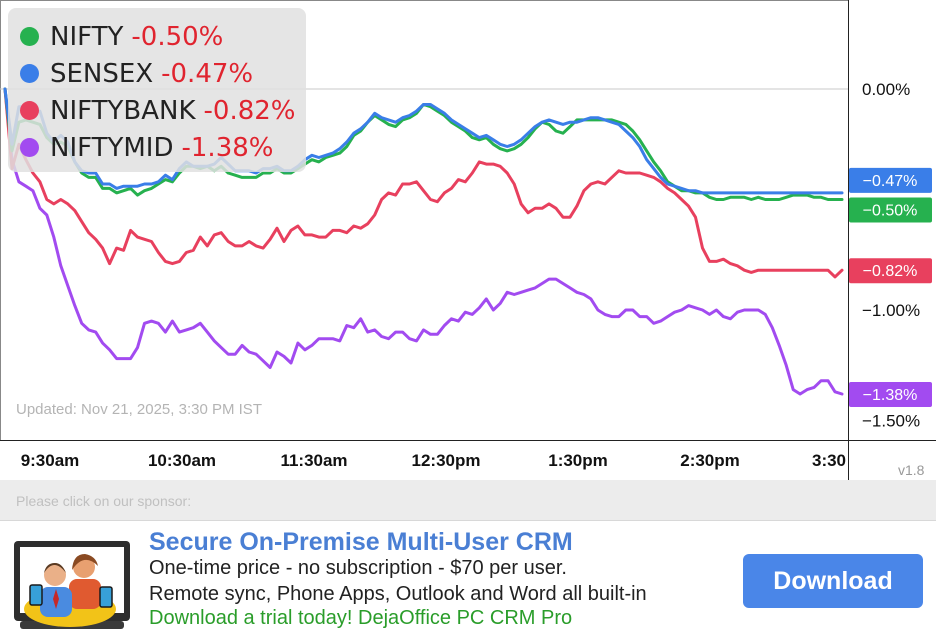 This screenshot has height=640, width=936. Describe the element at coordinates (446, 460) in the screenshot. I see `x-tick-label: 12:30pm` at that location.